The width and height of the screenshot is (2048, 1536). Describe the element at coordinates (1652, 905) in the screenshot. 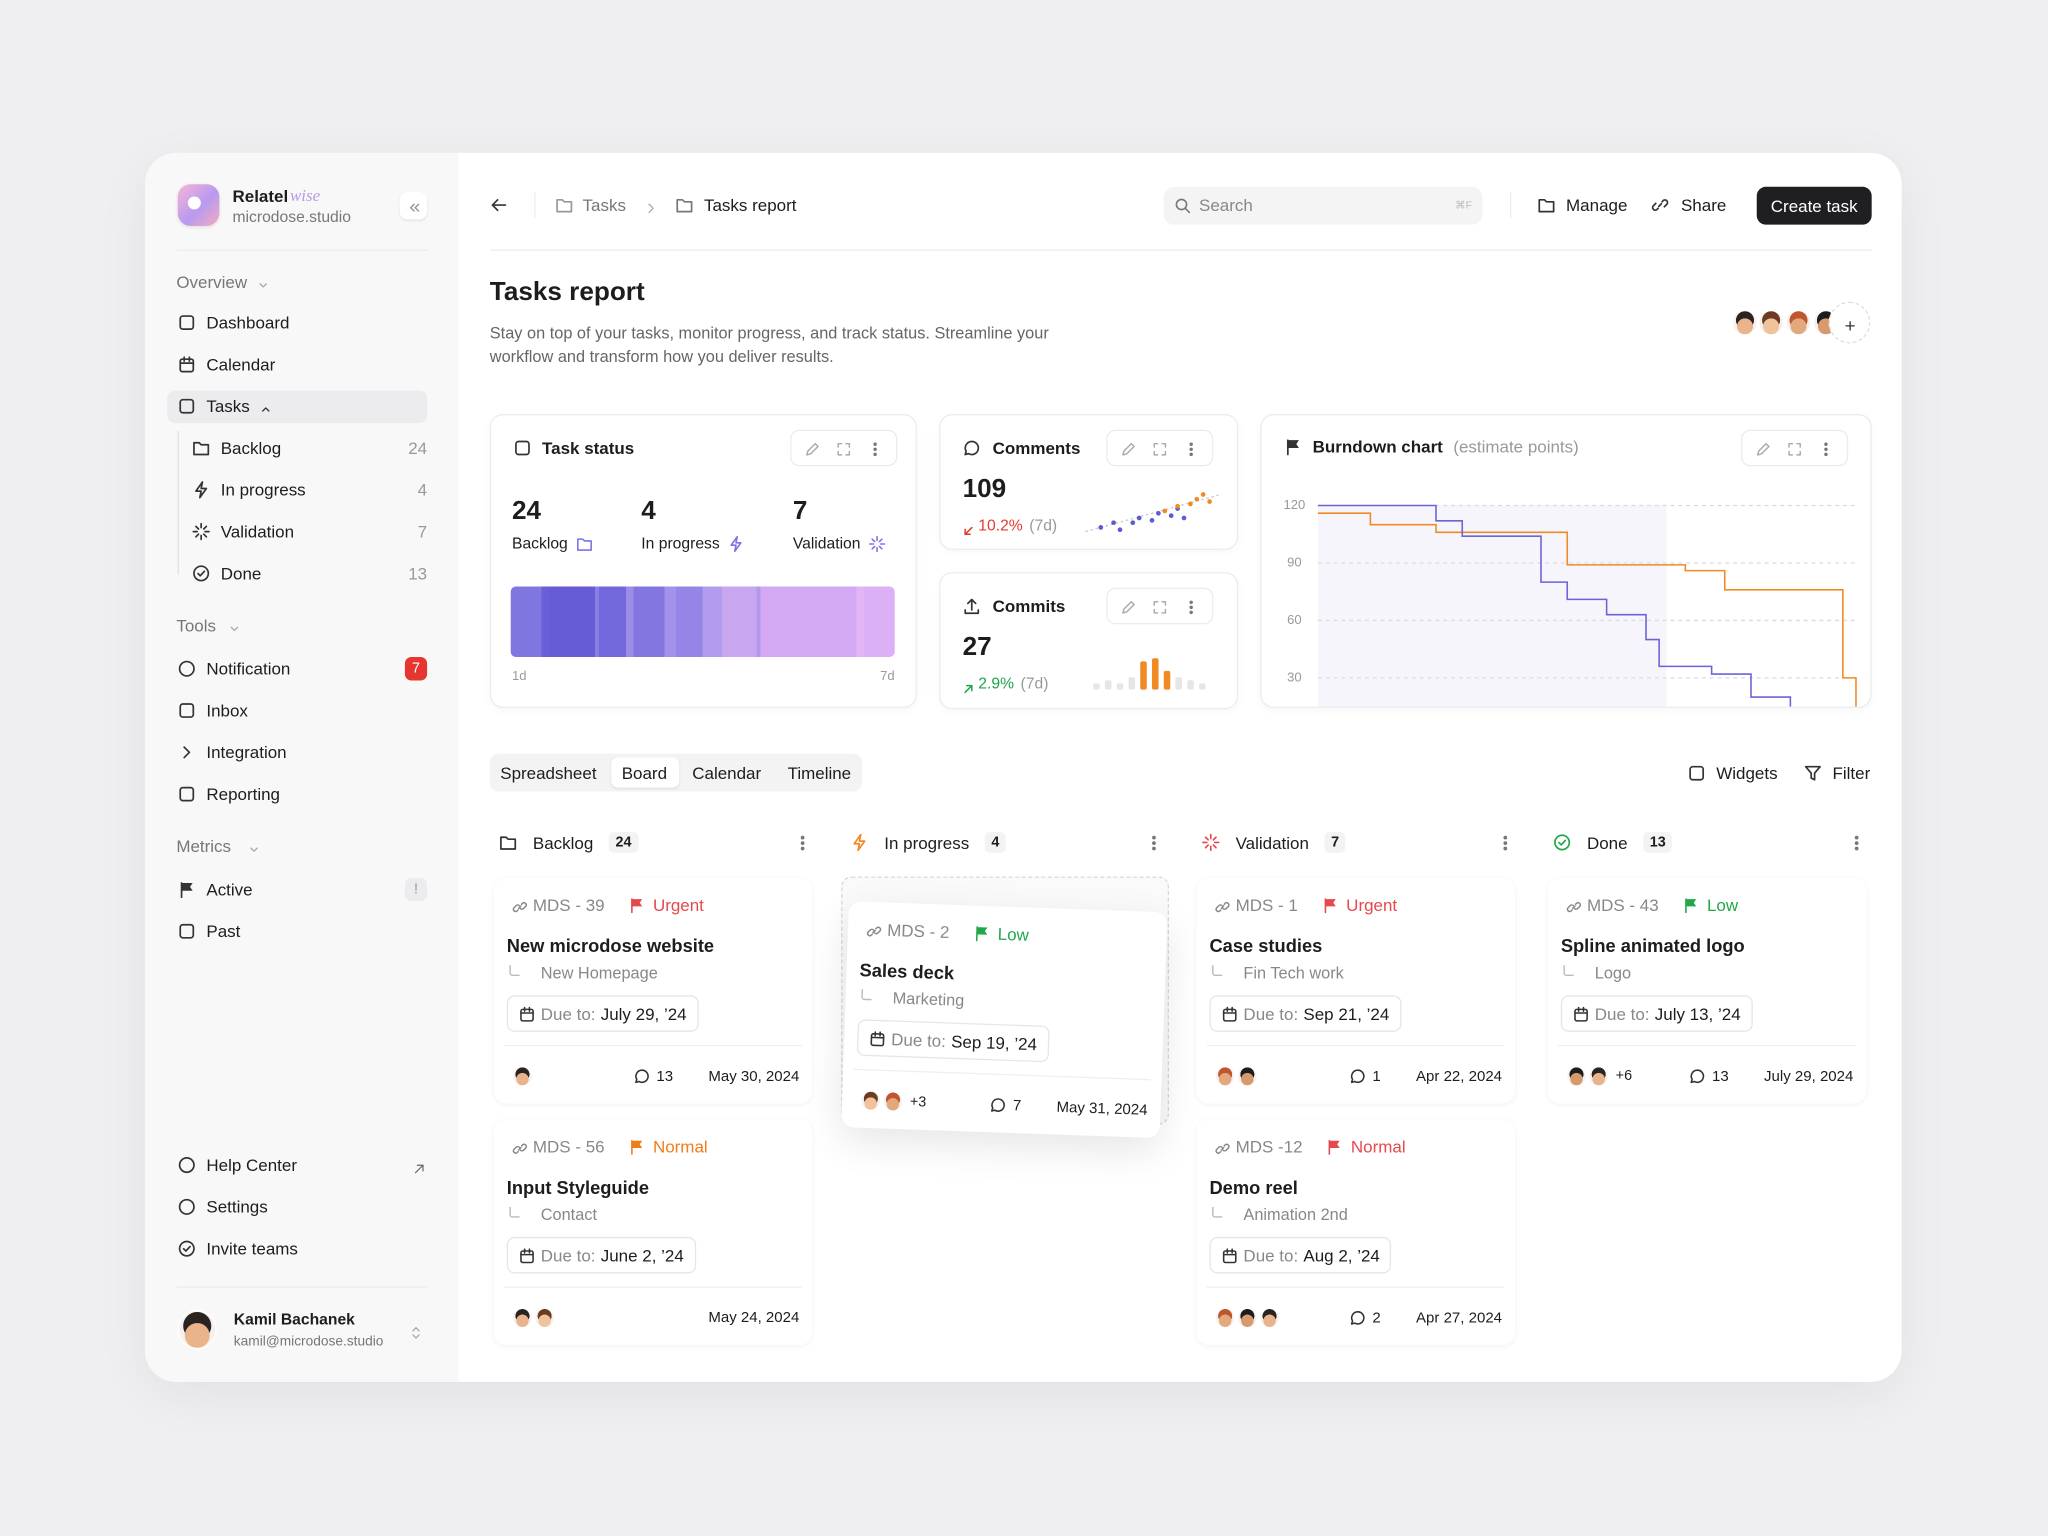

I see `row: MDS - 43 Low` at that location.